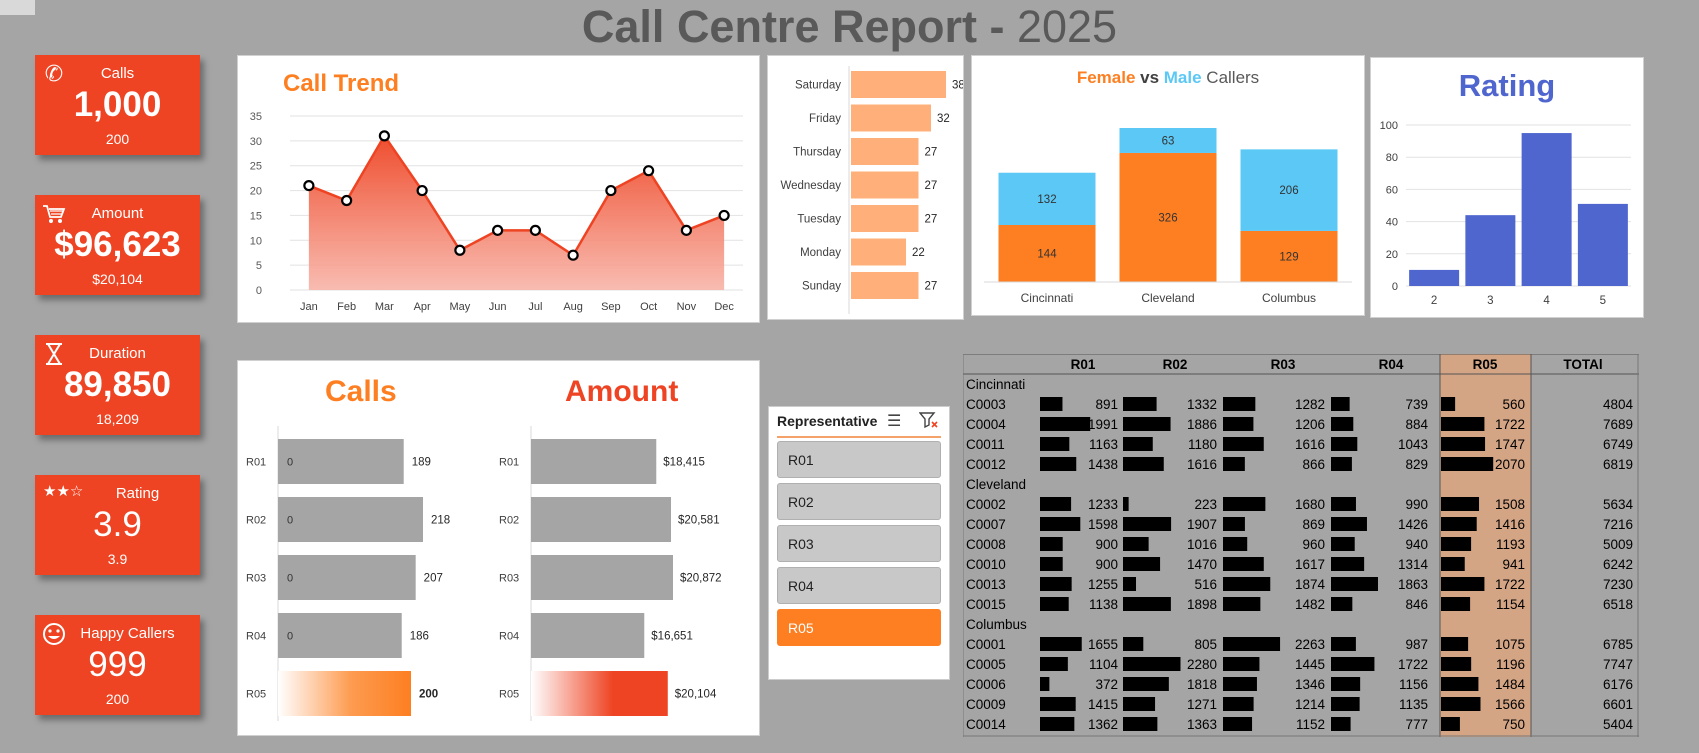  What do you see at coordinates (859, 437) in the screenshot?
I see `slicer-divider` at bounding box center [859, 437].